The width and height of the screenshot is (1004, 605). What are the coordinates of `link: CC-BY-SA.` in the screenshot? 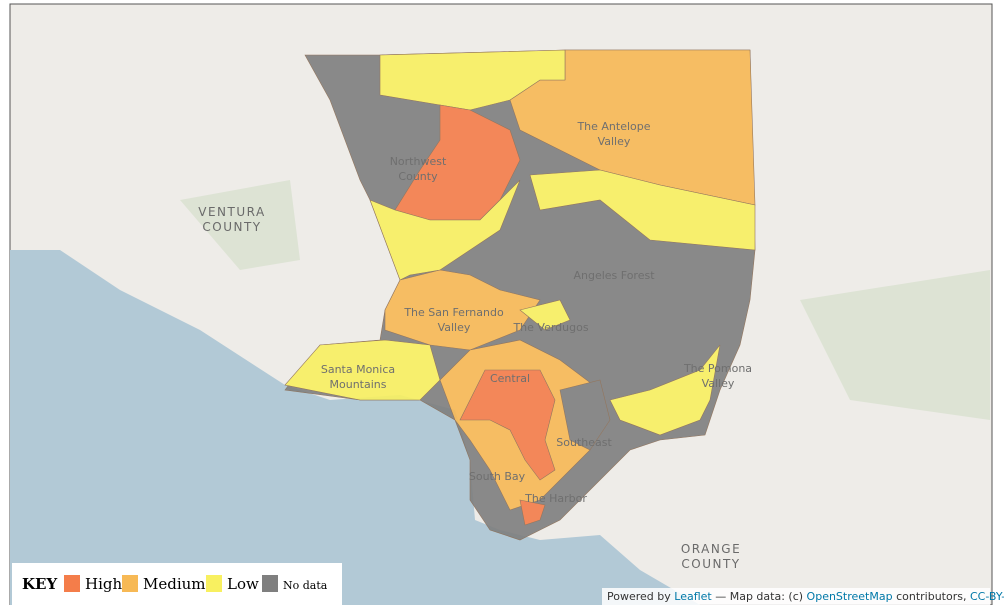 It's located at (987, 596).